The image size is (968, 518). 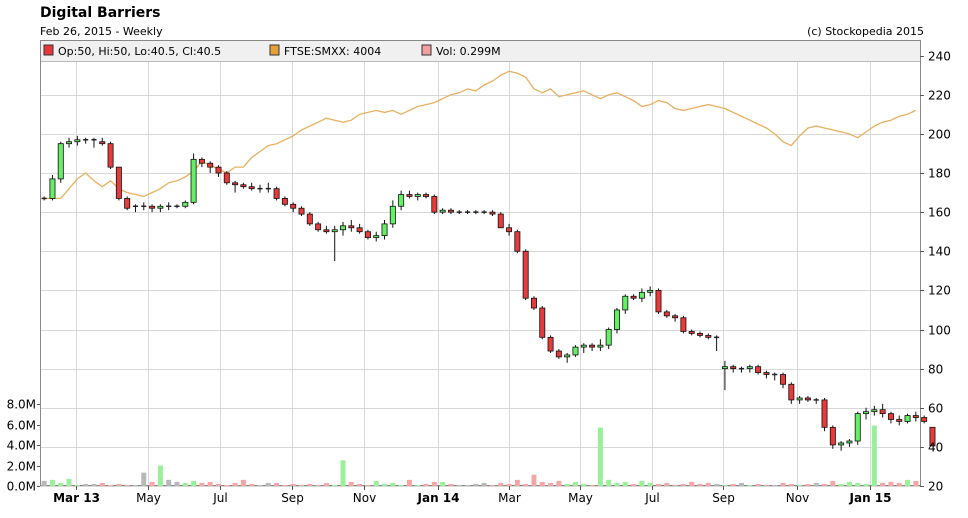 I want to click on y-tick-label: 140, so click(x=939, y=252).